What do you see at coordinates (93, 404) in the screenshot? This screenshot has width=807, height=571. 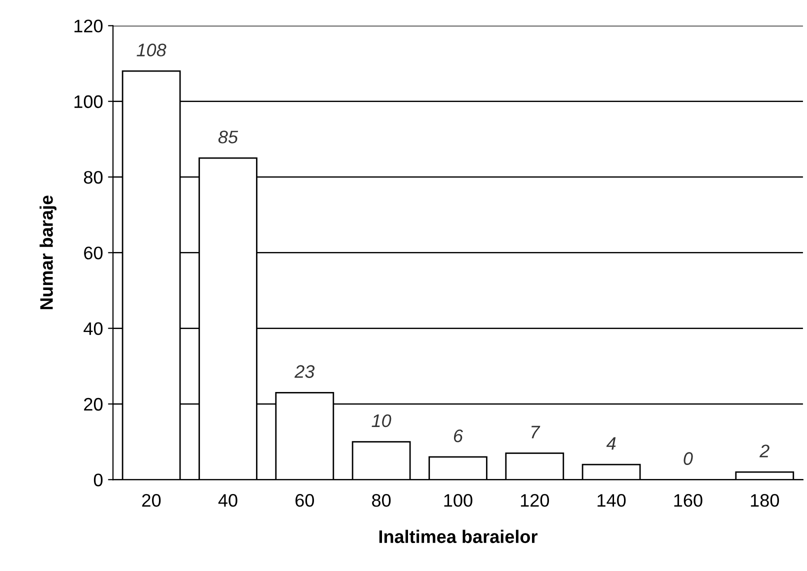 I see `y-tick-label: 20` at bounding box center [93, 404].